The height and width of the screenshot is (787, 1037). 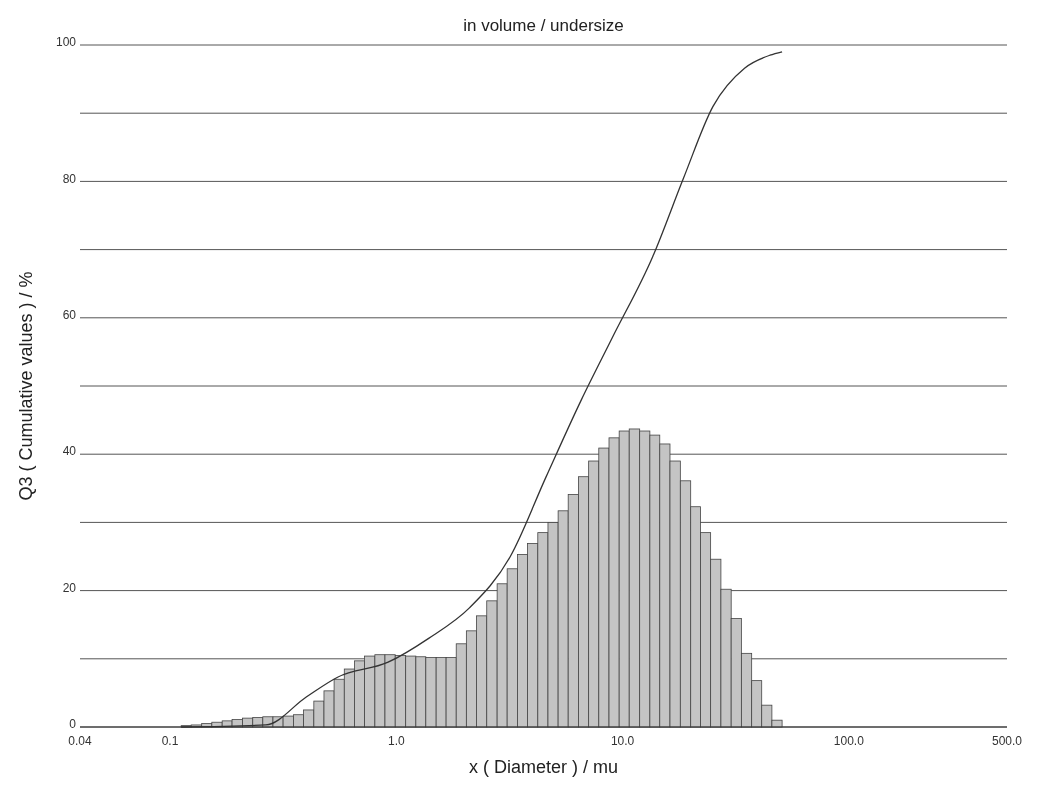 I want to click on y-tick-label: 100, so click(x=66, y=42).